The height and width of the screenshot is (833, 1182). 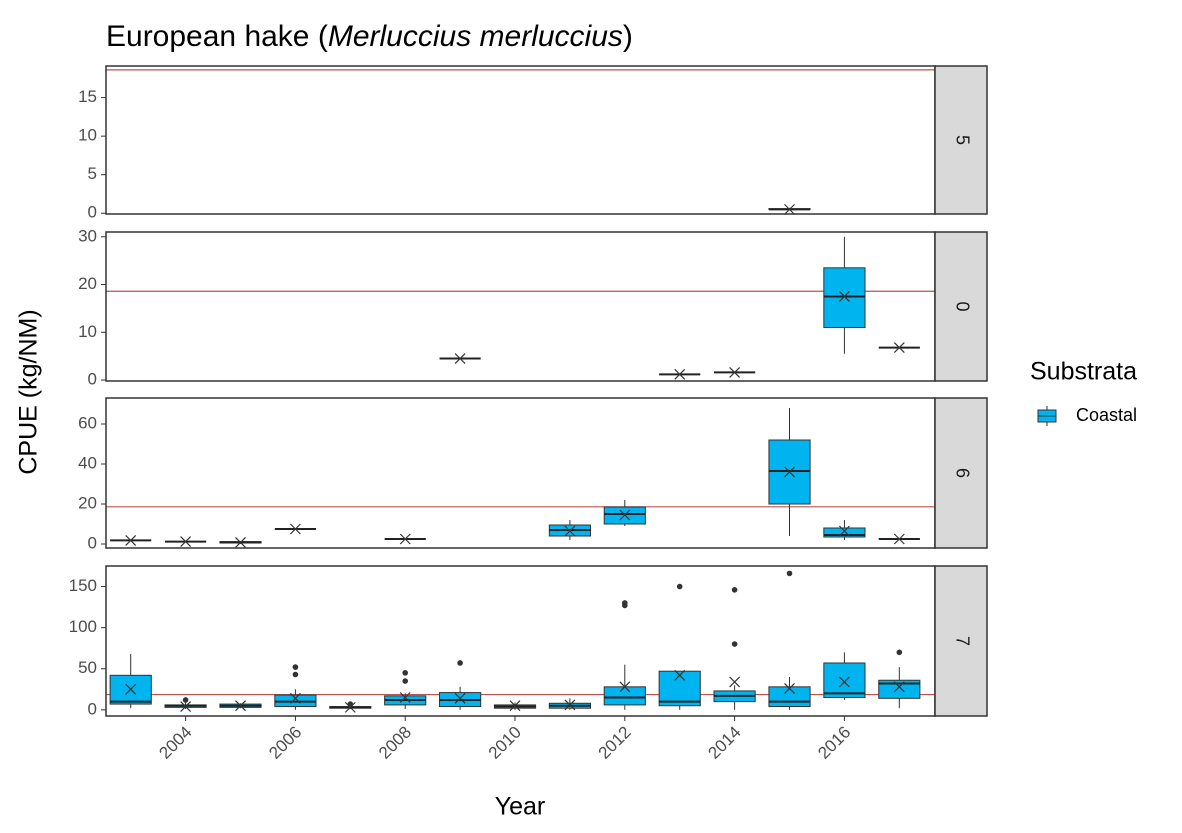 I want to click on x-axis-label: Year, so click(x=520, y=807).